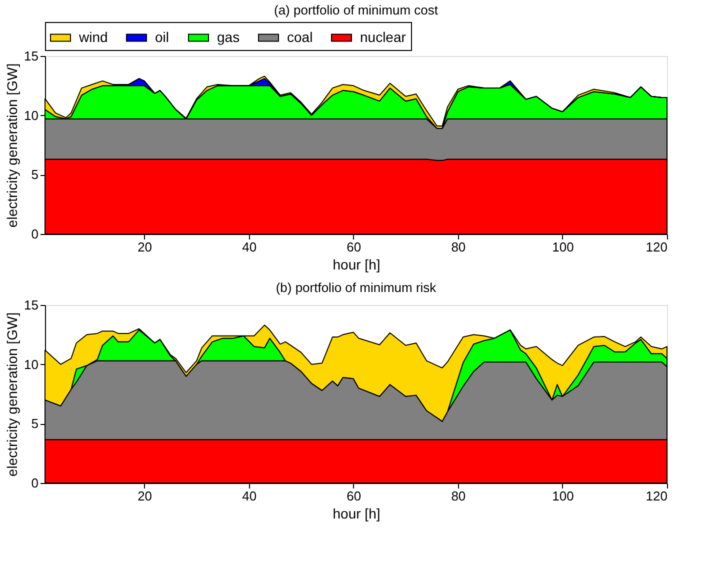 This screenshot has width=708, height=575. Describe the element at coordinates (356, 287) in the screenshot. I see `chart-title: (b) portfolio of minimum risk` at that location.